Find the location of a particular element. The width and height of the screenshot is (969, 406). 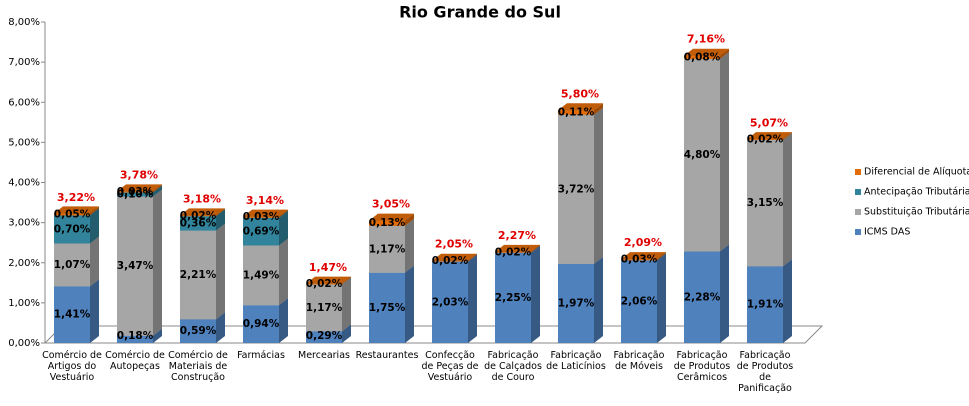

value-label: 0,05% is located at coordinates (72, 214).